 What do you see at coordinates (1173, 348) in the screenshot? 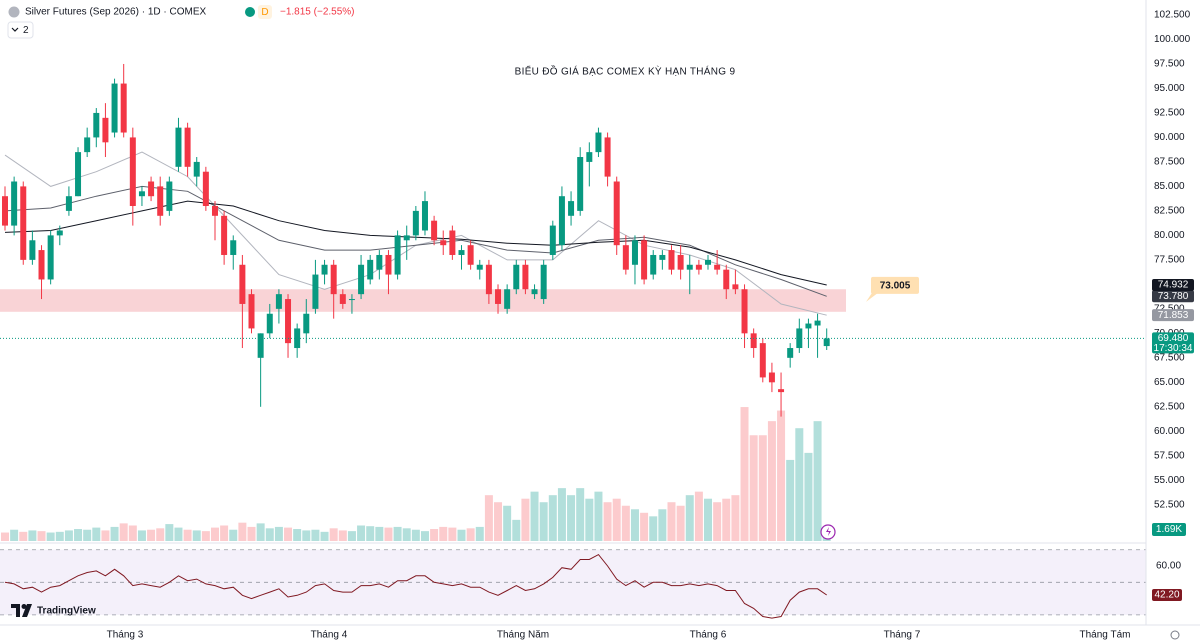
I see `price-label-time: 17:30:34` at bounding box center [1173, 348].